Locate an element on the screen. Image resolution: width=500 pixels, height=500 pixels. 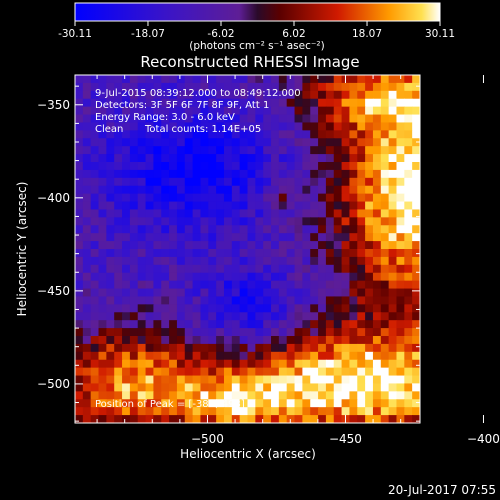
x-tick-label: −450 is located at coordinates (345, 439).